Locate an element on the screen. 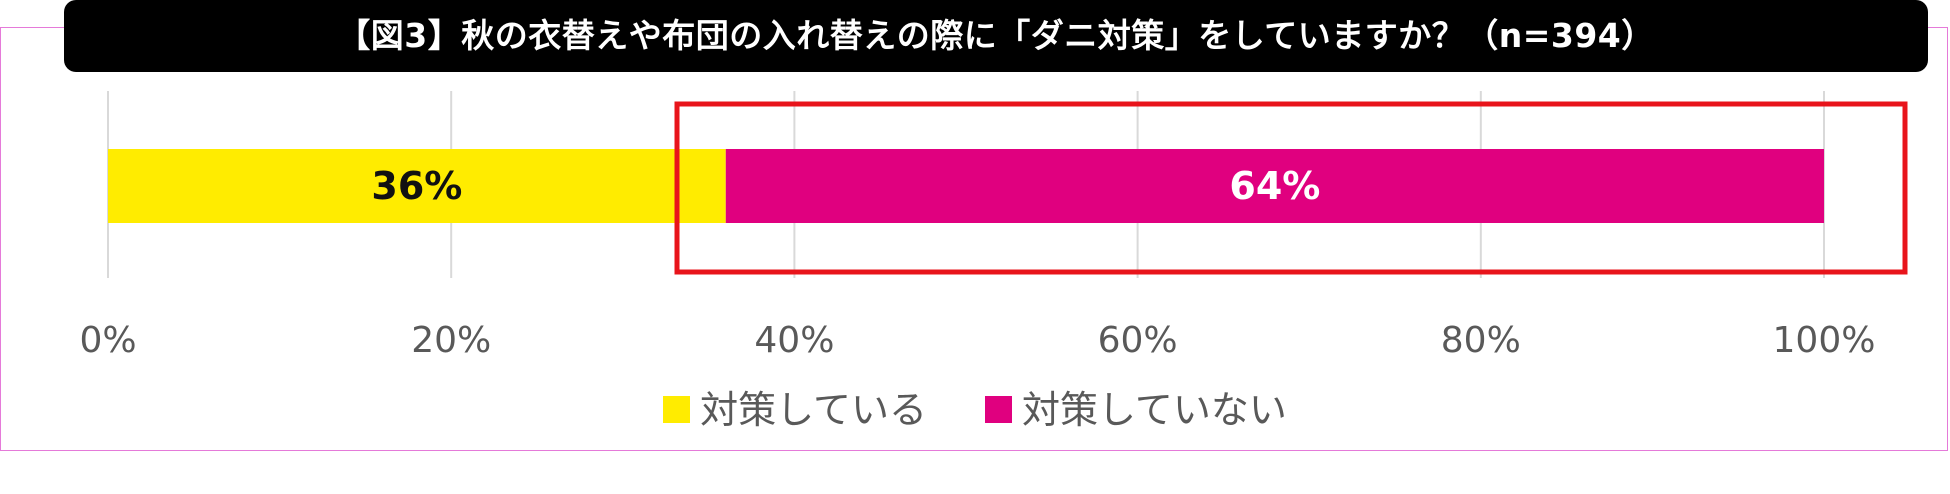  legend-item-not-implemented: 対策していない is located at coordinates (1136, 406).